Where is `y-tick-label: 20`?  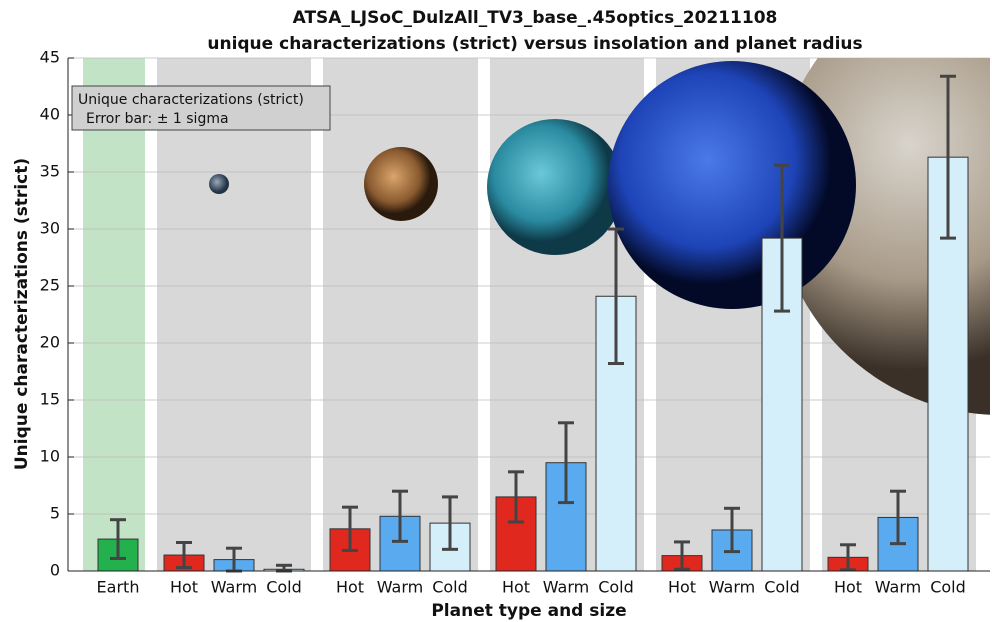
y-tick-label: 20 is located at coordinates (50, 342).